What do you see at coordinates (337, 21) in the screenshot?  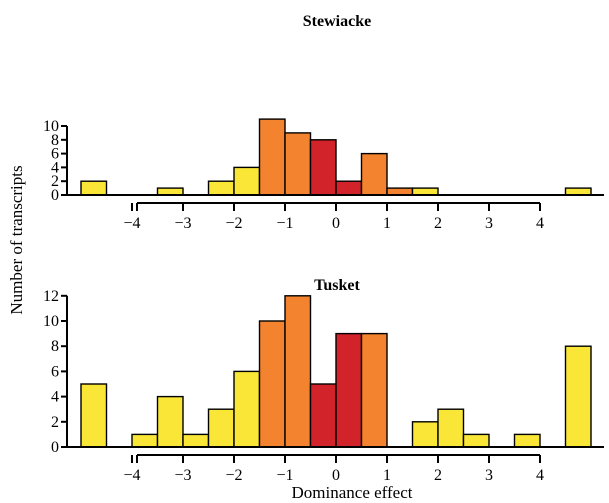 I see `chart-title: Stewiacke` at bounding box center [337, 21].